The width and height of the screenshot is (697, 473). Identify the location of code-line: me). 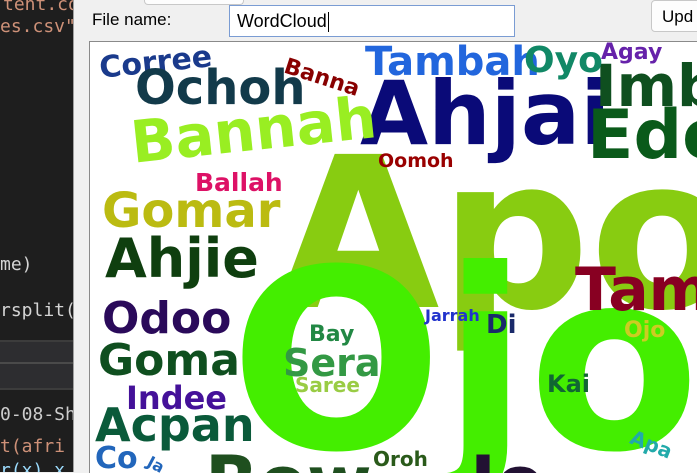
(16, 264).